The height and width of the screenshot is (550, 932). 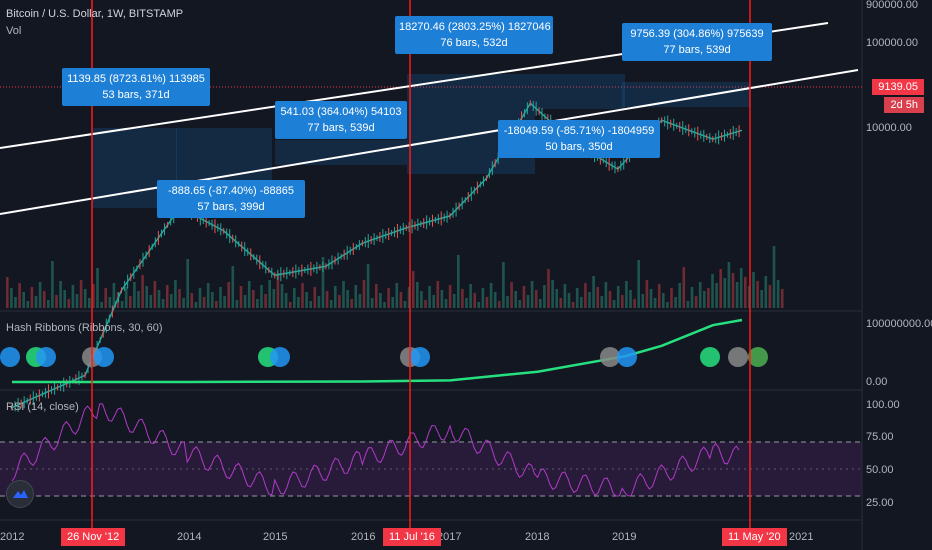 What do you see at coordinates (136, 79) in the screenshot?
I see `measure-line1: 1139.85 (8723.61%) 113985` at bounding box center [136, 79].